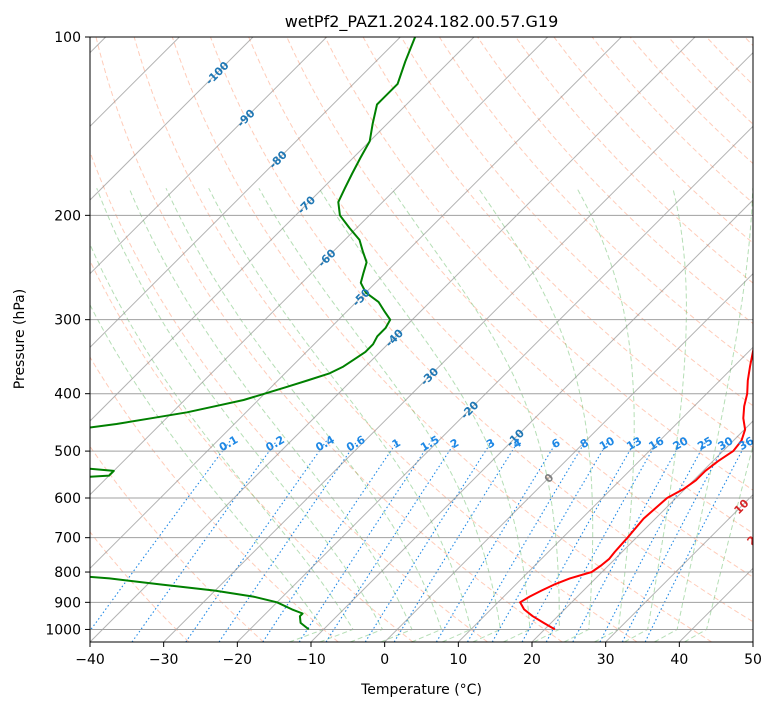  I want to click on temperature-trace, so click(636, 488).